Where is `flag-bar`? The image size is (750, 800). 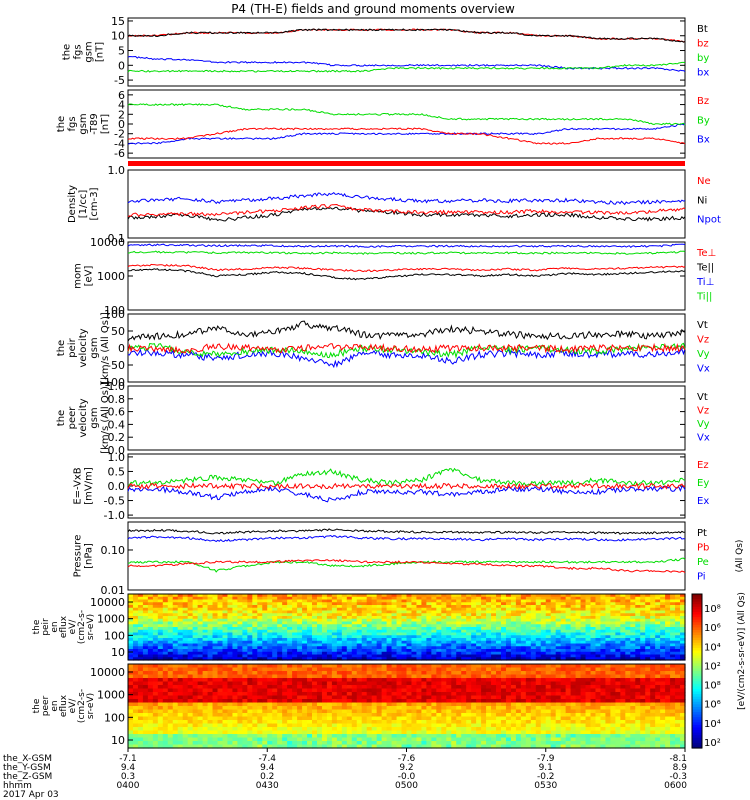
flag-bar is located at coordinates (406, 163).